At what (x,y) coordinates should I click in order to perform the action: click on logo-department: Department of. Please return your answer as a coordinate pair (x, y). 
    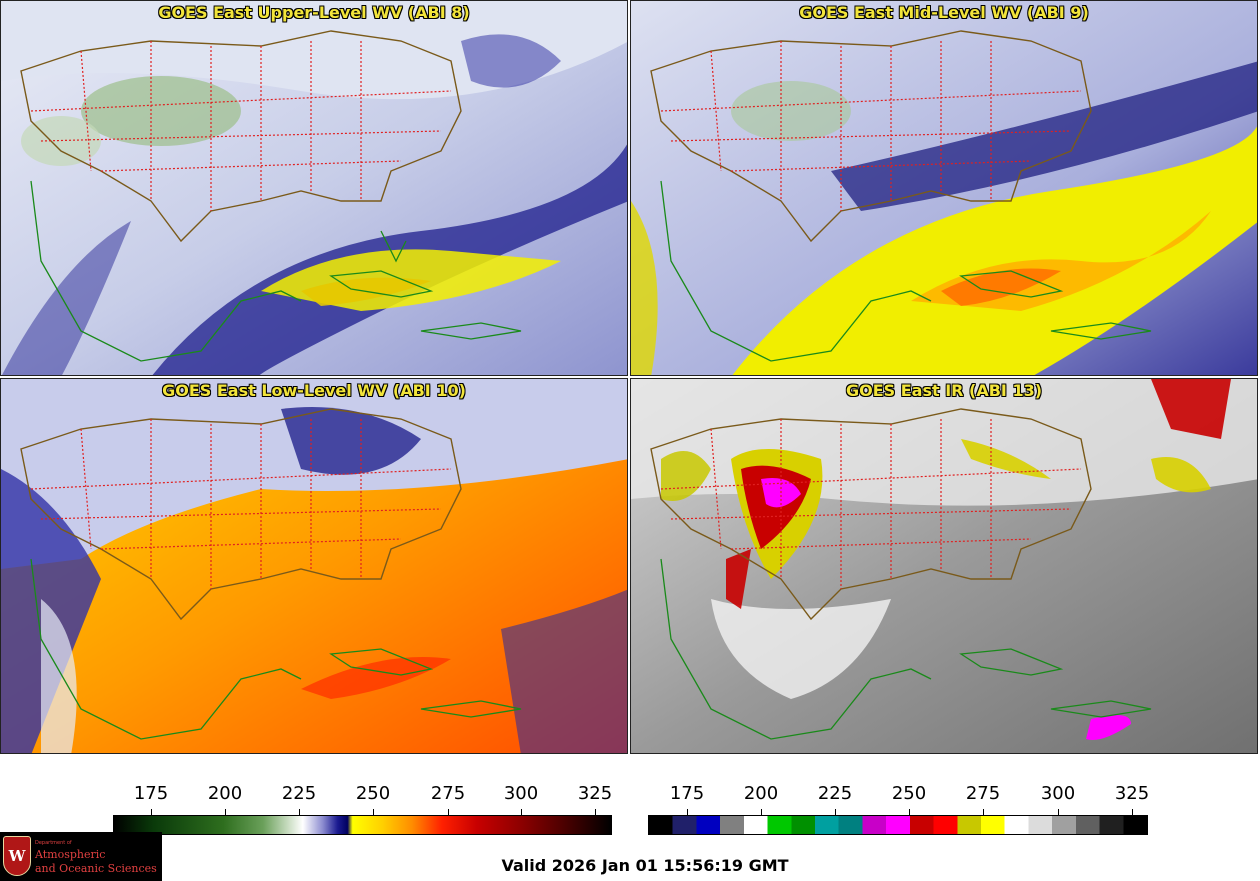
    Looking at the image, I should click on (53, 843).